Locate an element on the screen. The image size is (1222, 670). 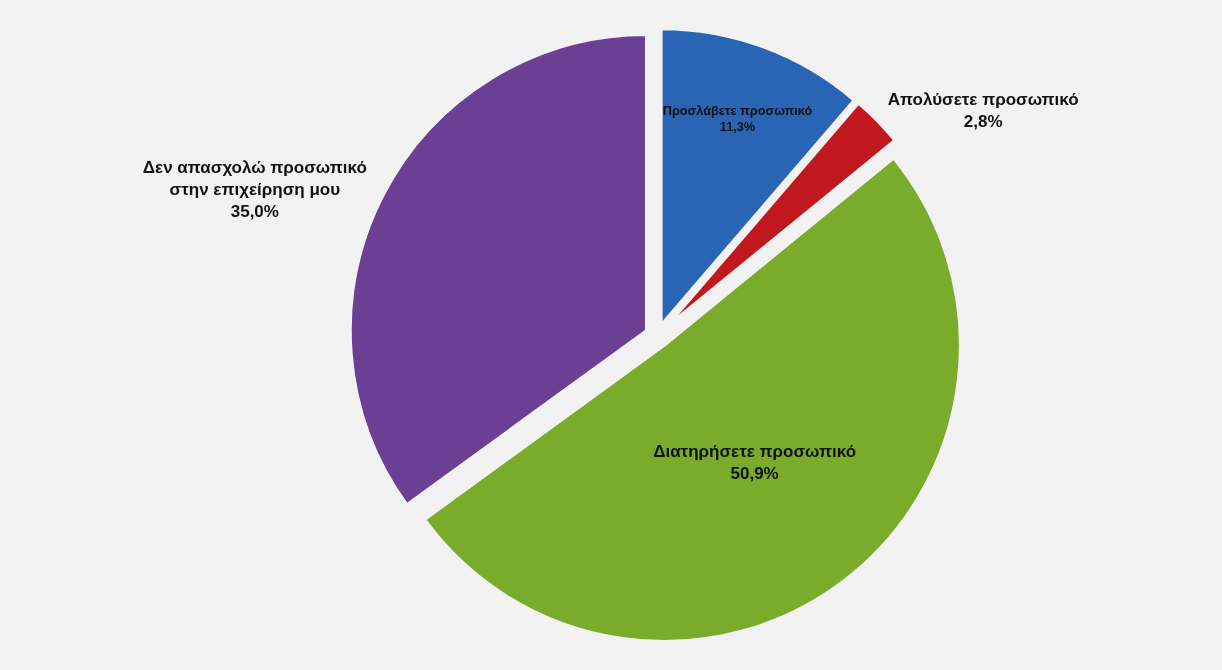
data-label: 35,0% is located at coordinates (254, 212).